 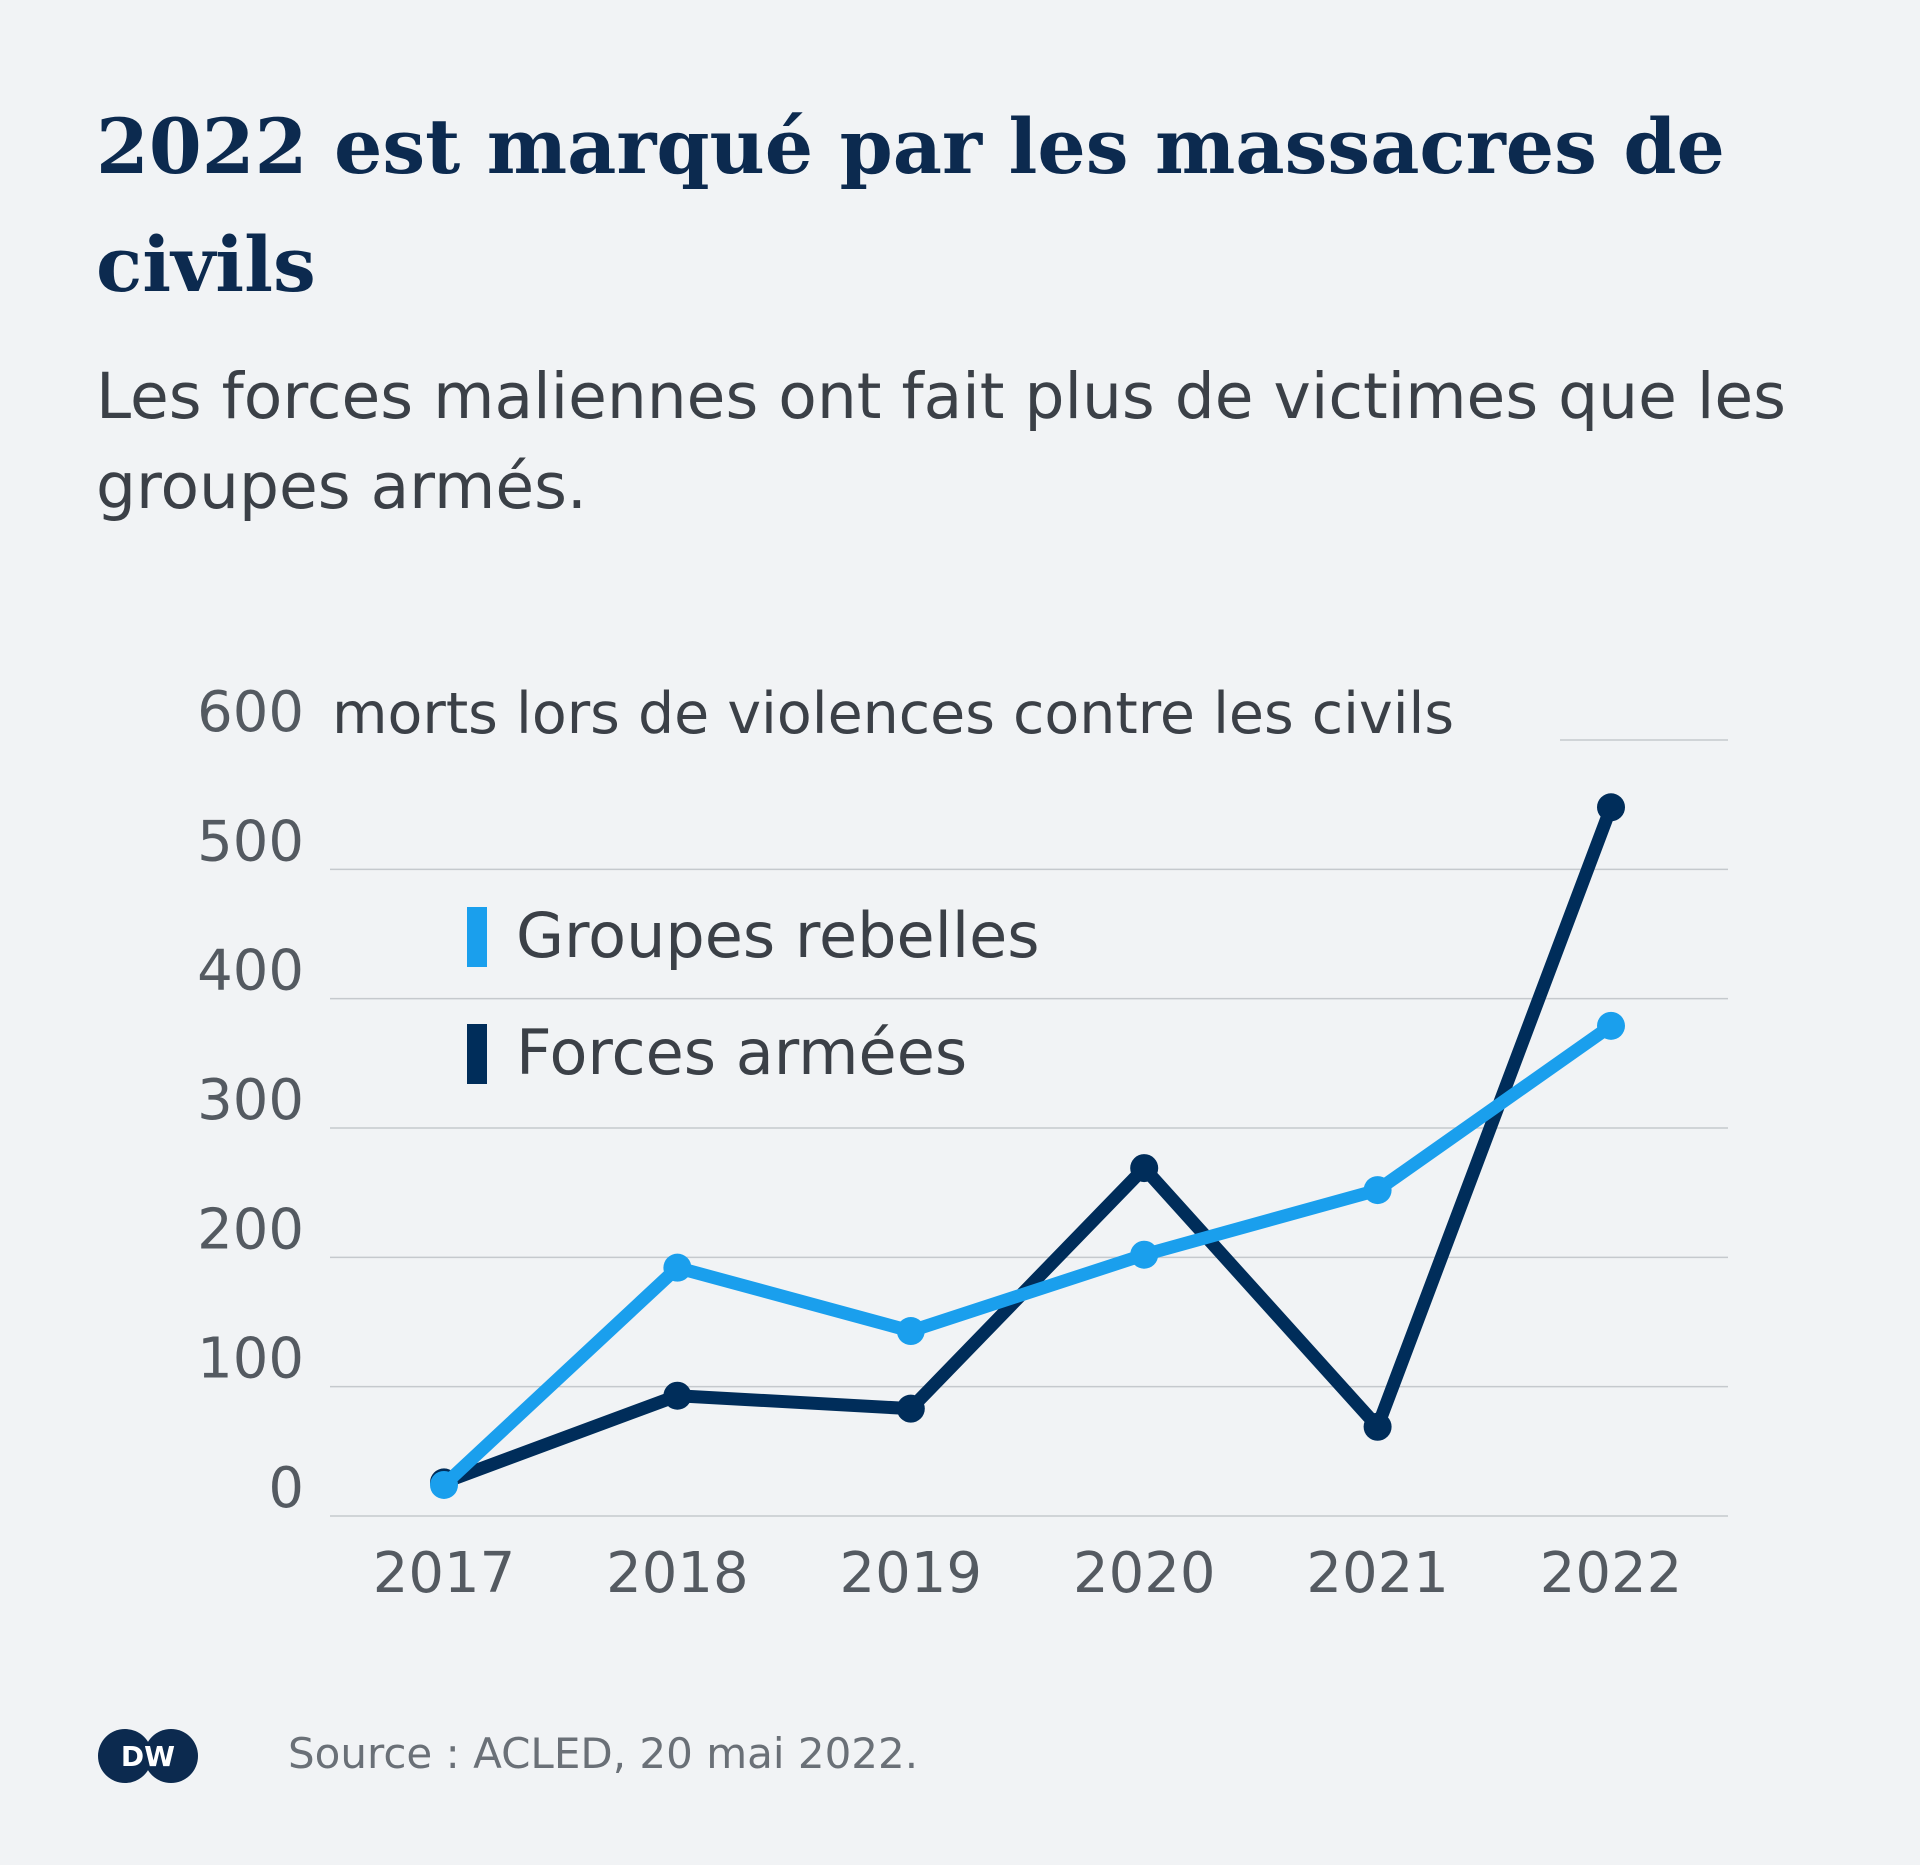 I want to click on x-tick-label-2017: 2017, so click(x=444, y=1573).